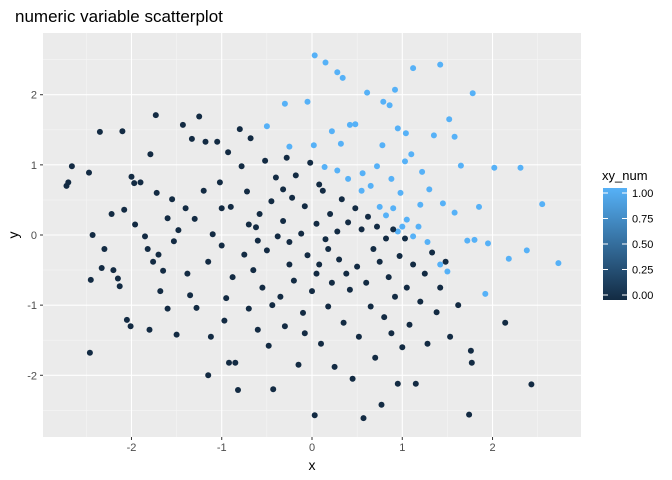  Describe the element at coordinates (402, 448) in the screenshot. I see `x-tick-label: 1` at that location.